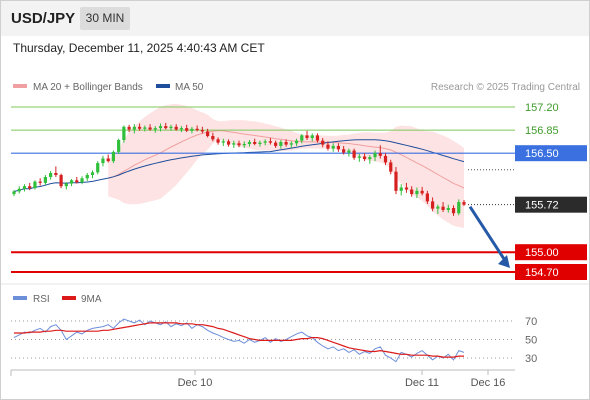 This screenshot has height=400, width=590. I want to click on rsi-ma-line, so click(239, 340).